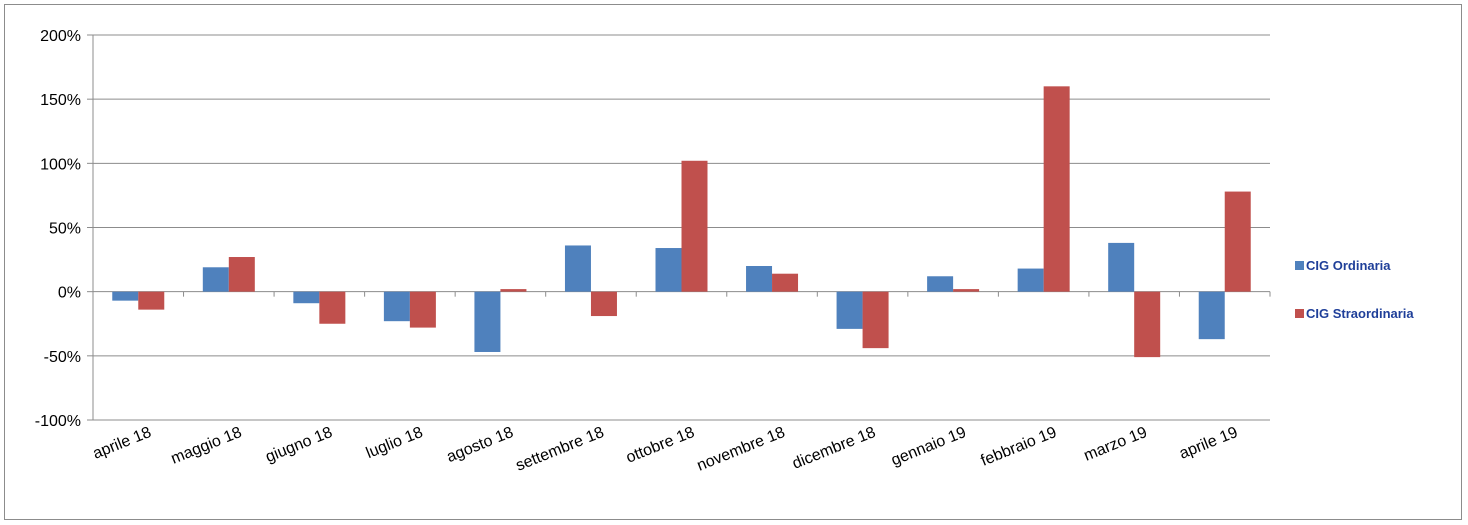 The image size is (1468, 525). What do you see at coordinates (1348, 265) in the screenshot?
I see `legend-label: CIG Ordinaria` at bounding box center [1348, 265].